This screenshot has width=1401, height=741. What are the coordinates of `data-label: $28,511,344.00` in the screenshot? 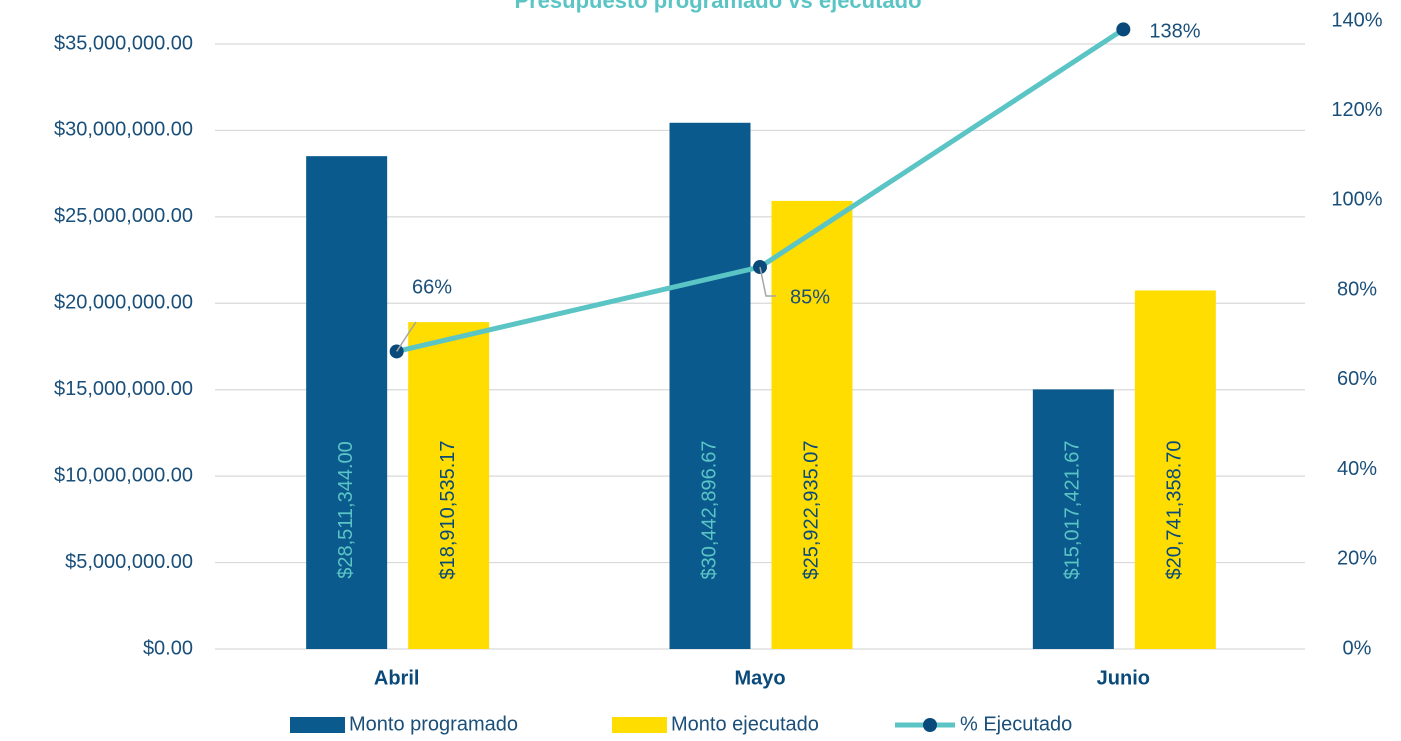 It's located at (346, 510).